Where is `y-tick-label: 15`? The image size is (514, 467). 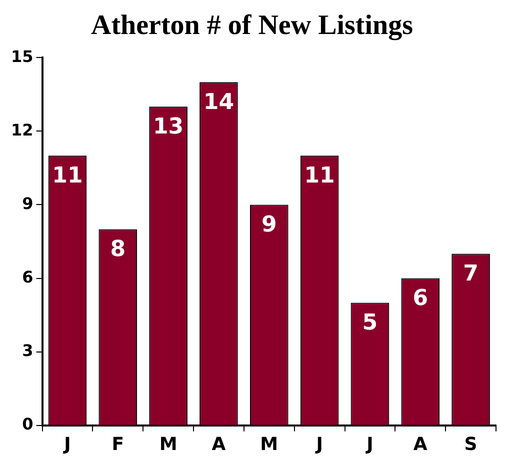 y-tick-label: 15 is located at coordinates (22, 56).